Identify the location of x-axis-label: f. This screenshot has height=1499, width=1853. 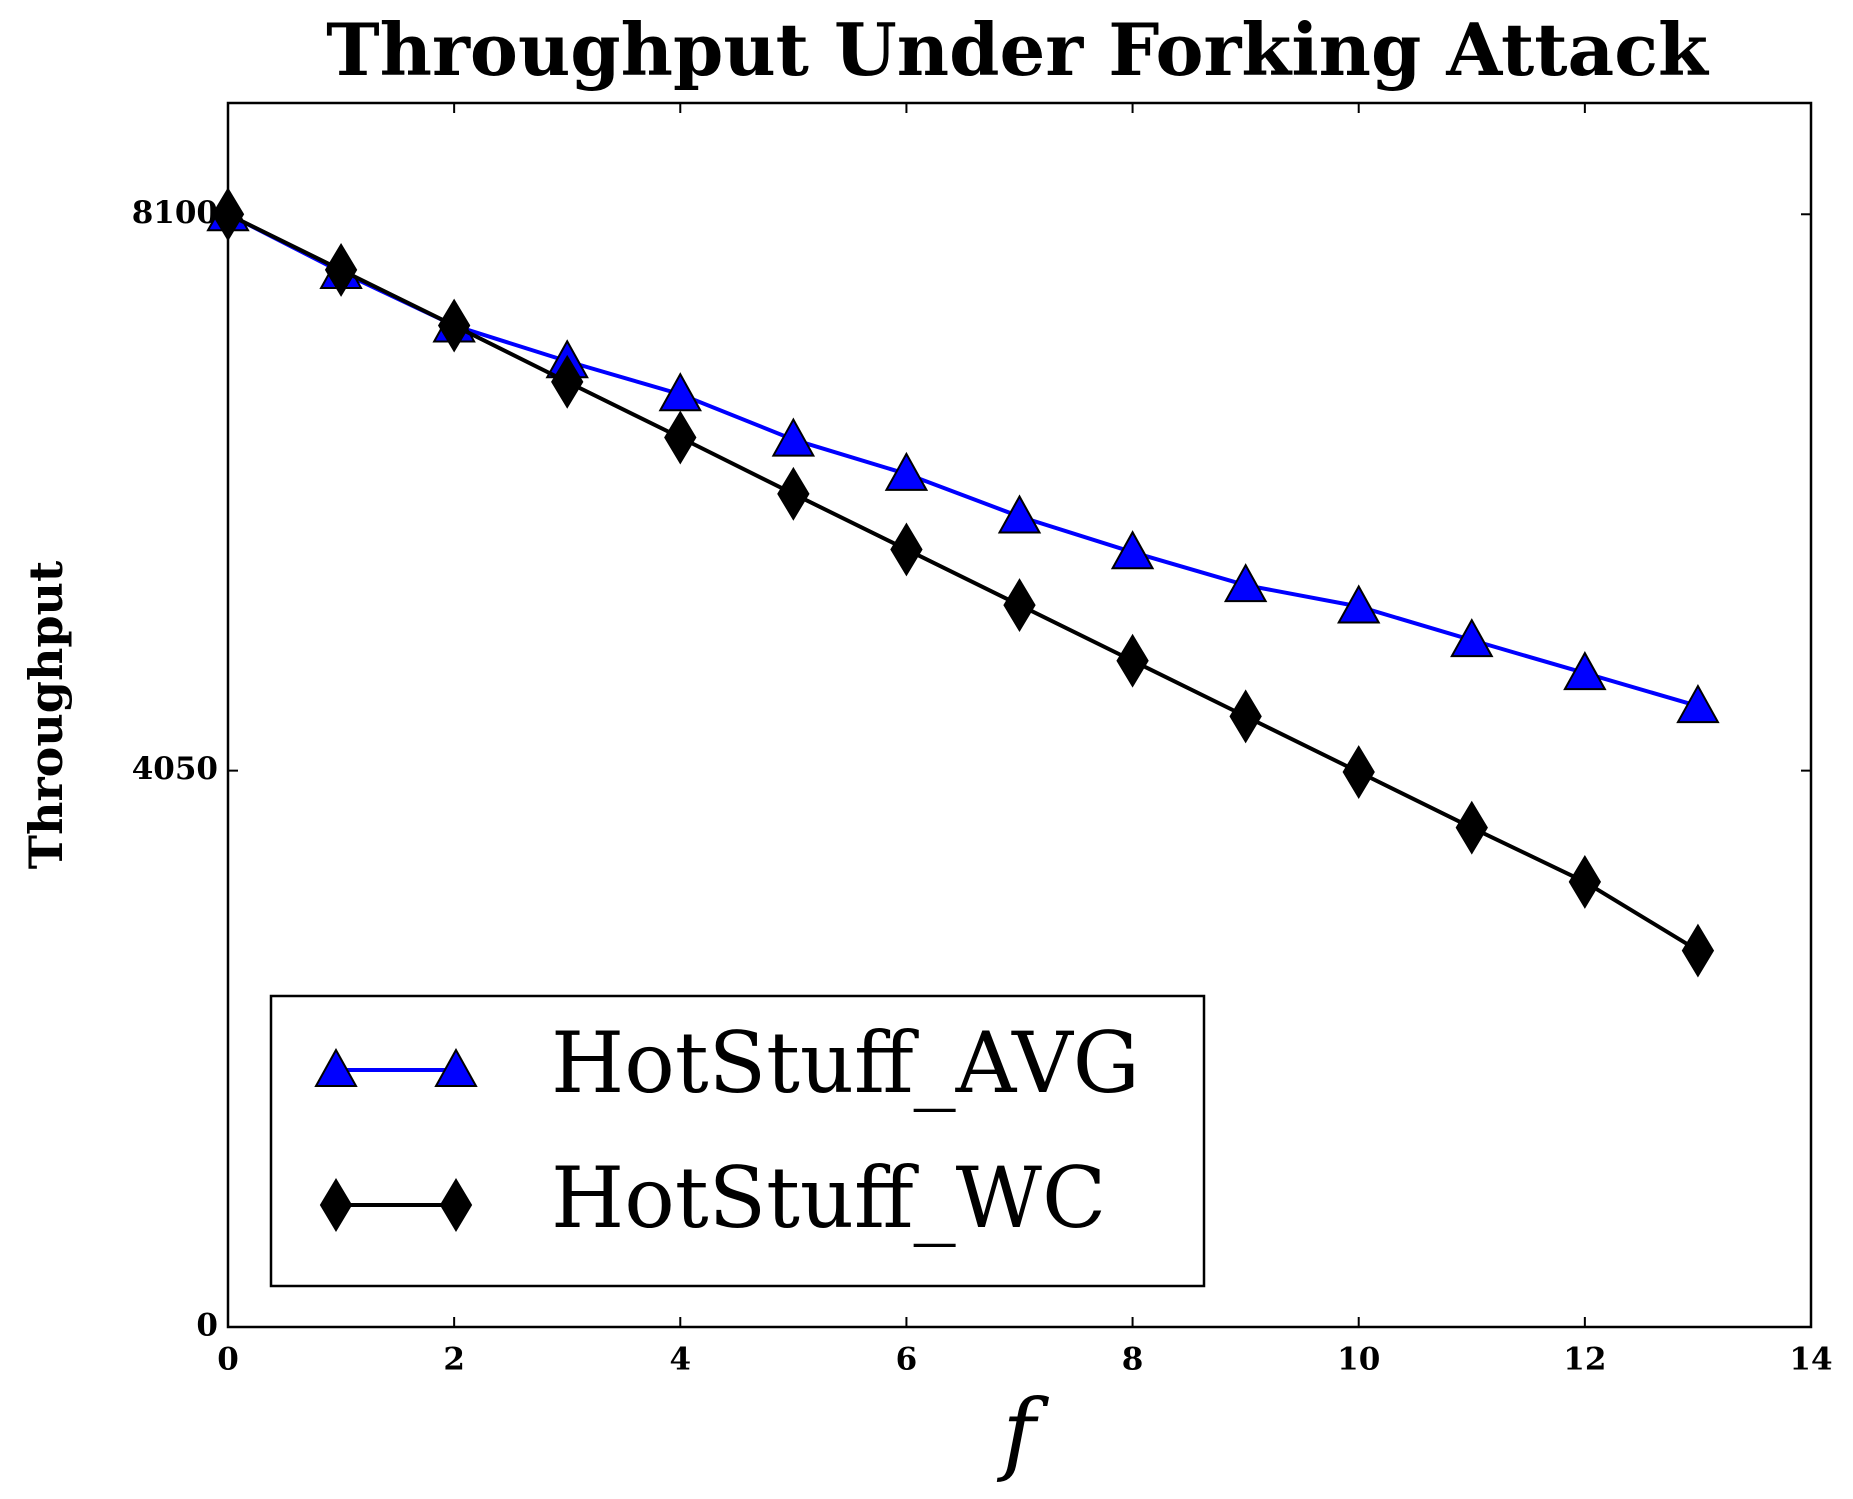
(1022, 1432).